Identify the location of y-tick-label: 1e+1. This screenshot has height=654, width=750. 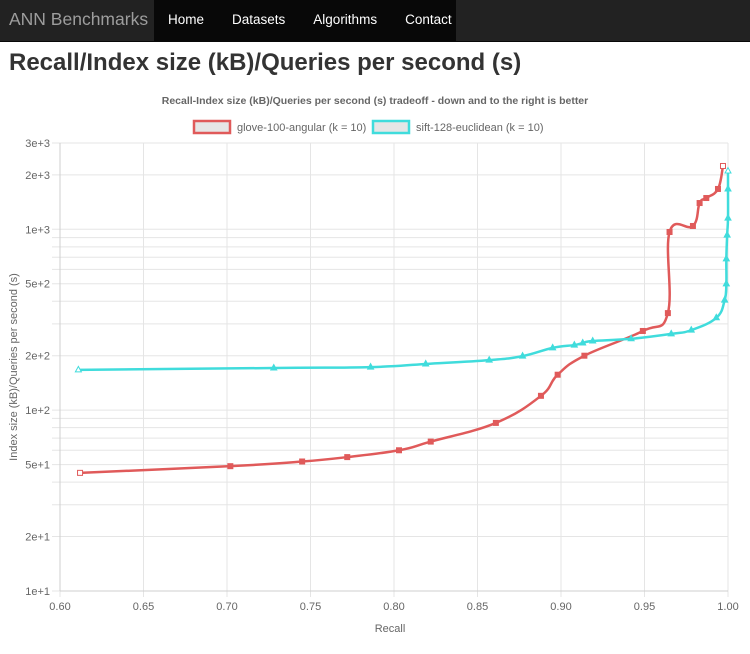
(37, 592).